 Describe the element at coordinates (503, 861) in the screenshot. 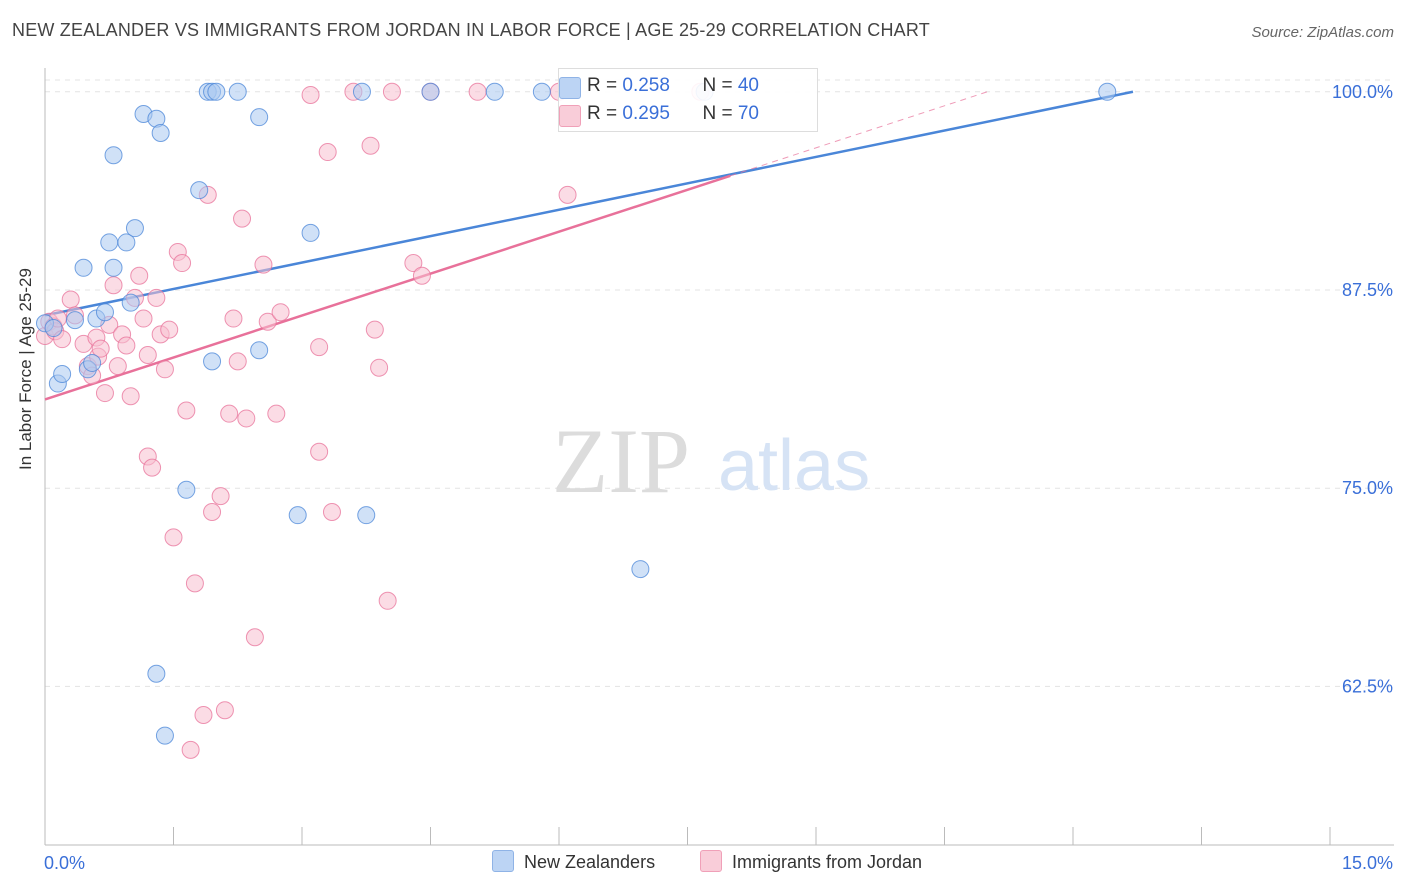

I see `legend-swatch-blue` at that location.